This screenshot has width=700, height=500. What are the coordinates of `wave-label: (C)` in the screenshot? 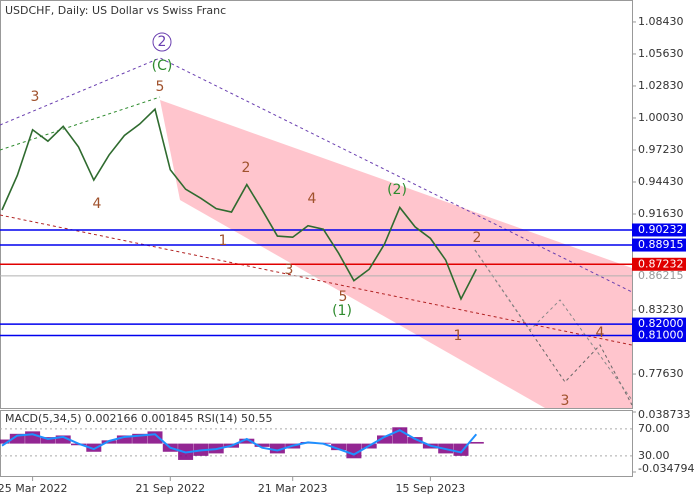 It's located at (162, 66).